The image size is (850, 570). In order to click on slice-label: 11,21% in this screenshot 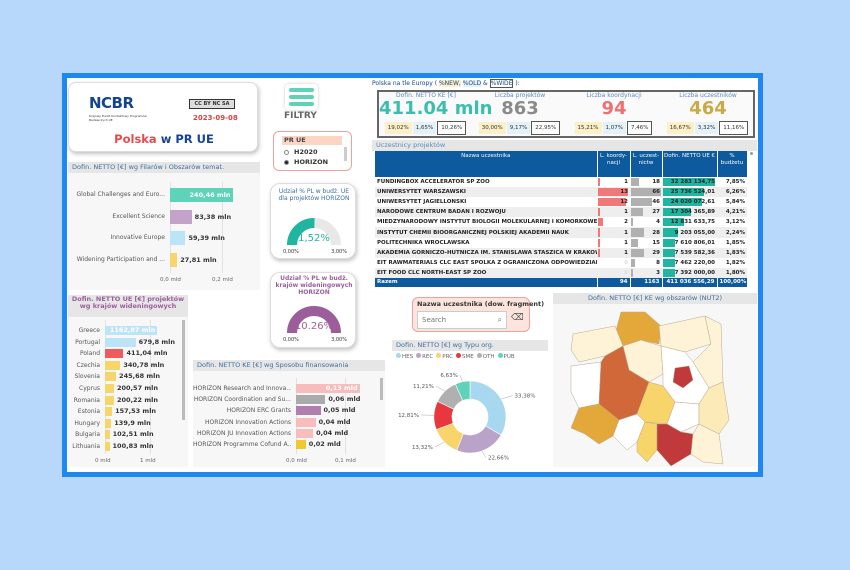, I will do `click(423, 387)`.